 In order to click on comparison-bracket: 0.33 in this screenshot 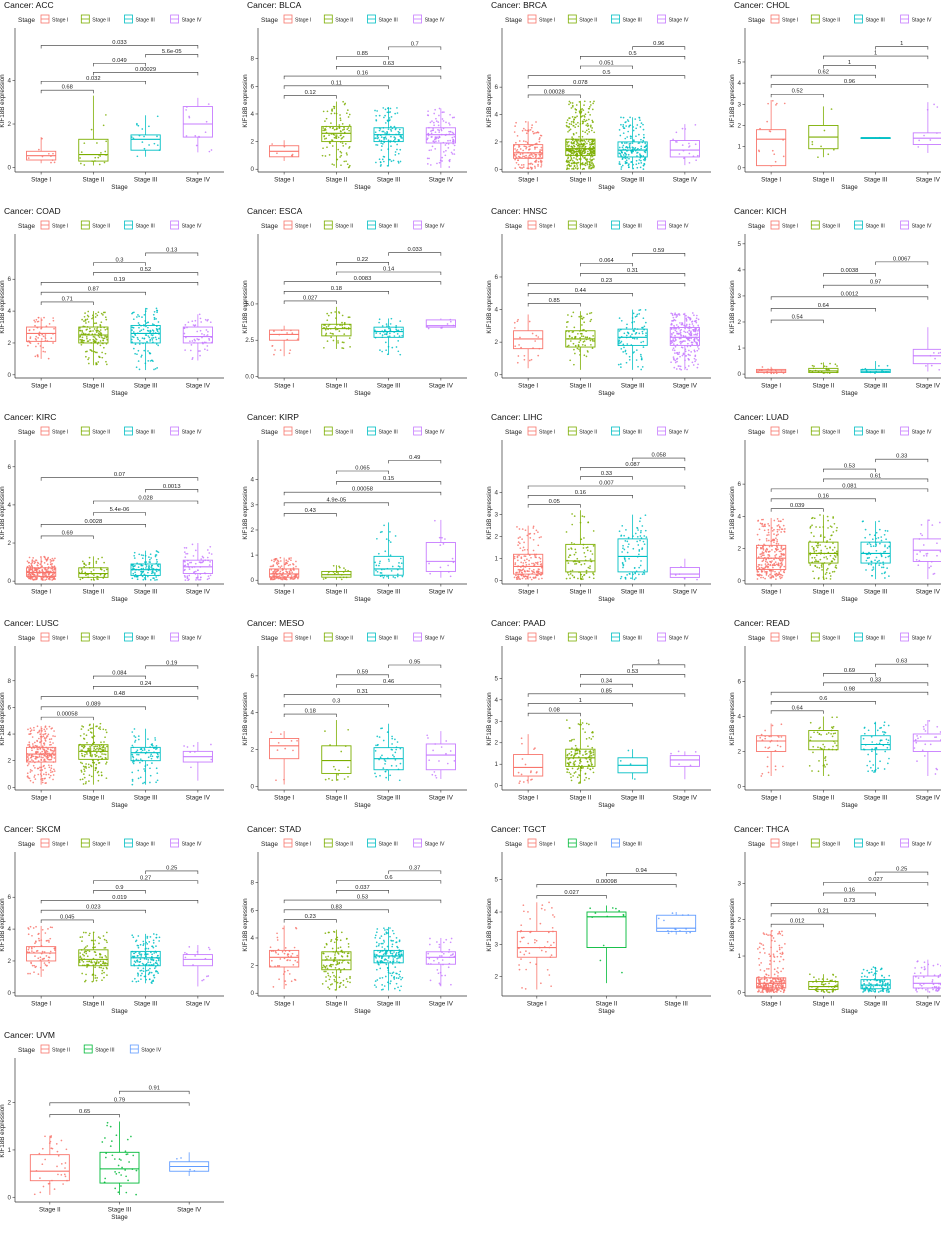, I will do `click(606, 475)`.